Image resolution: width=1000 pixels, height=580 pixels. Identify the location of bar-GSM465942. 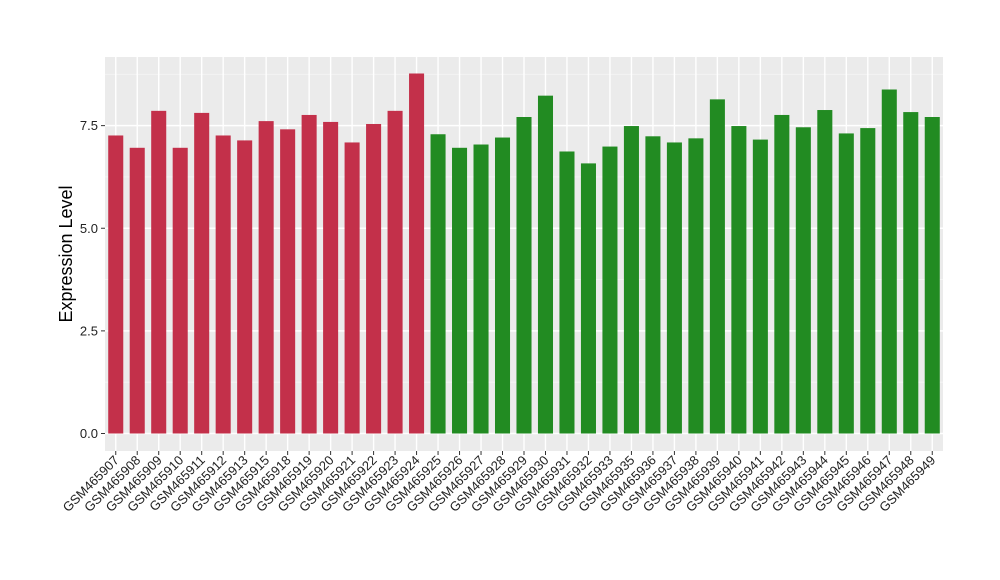
(782, 274).